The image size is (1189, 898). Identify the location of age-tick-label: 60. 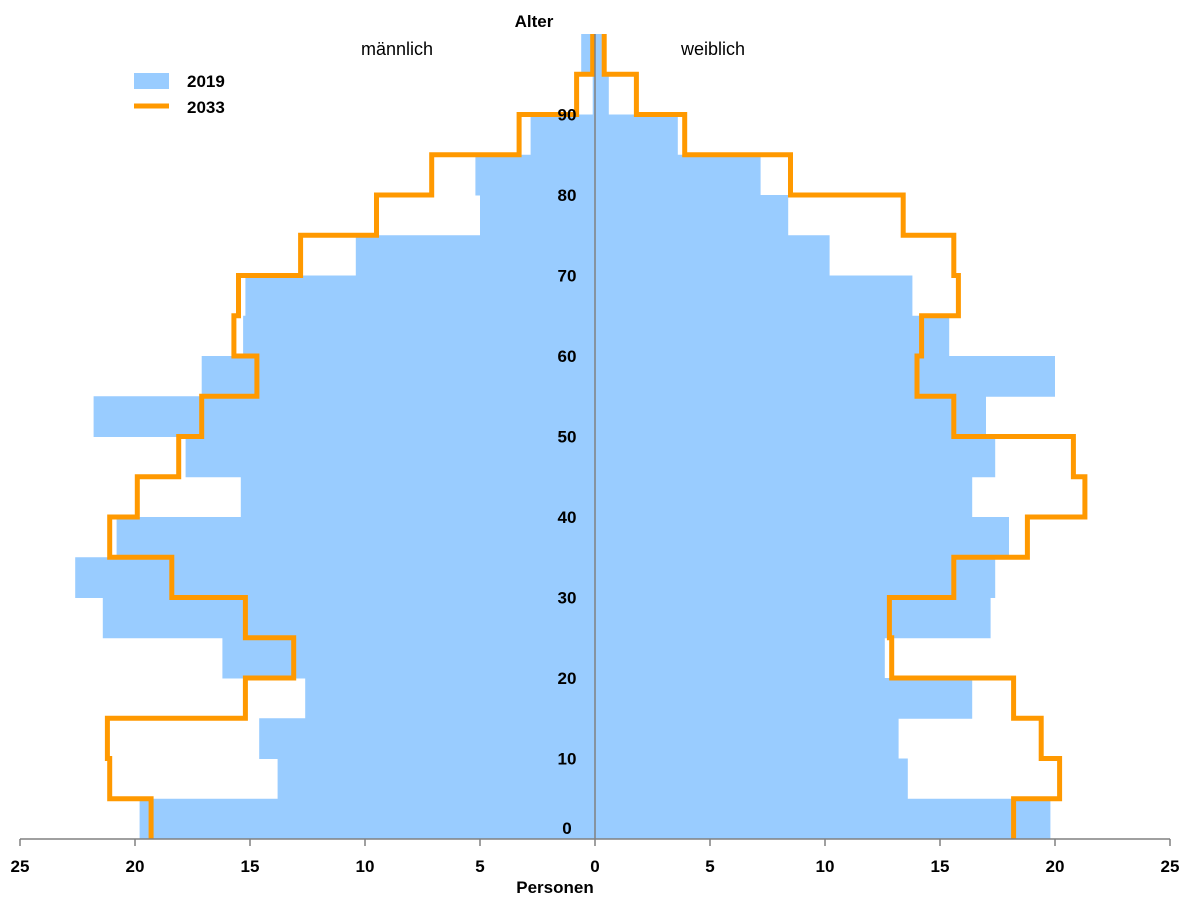
(567, 356).